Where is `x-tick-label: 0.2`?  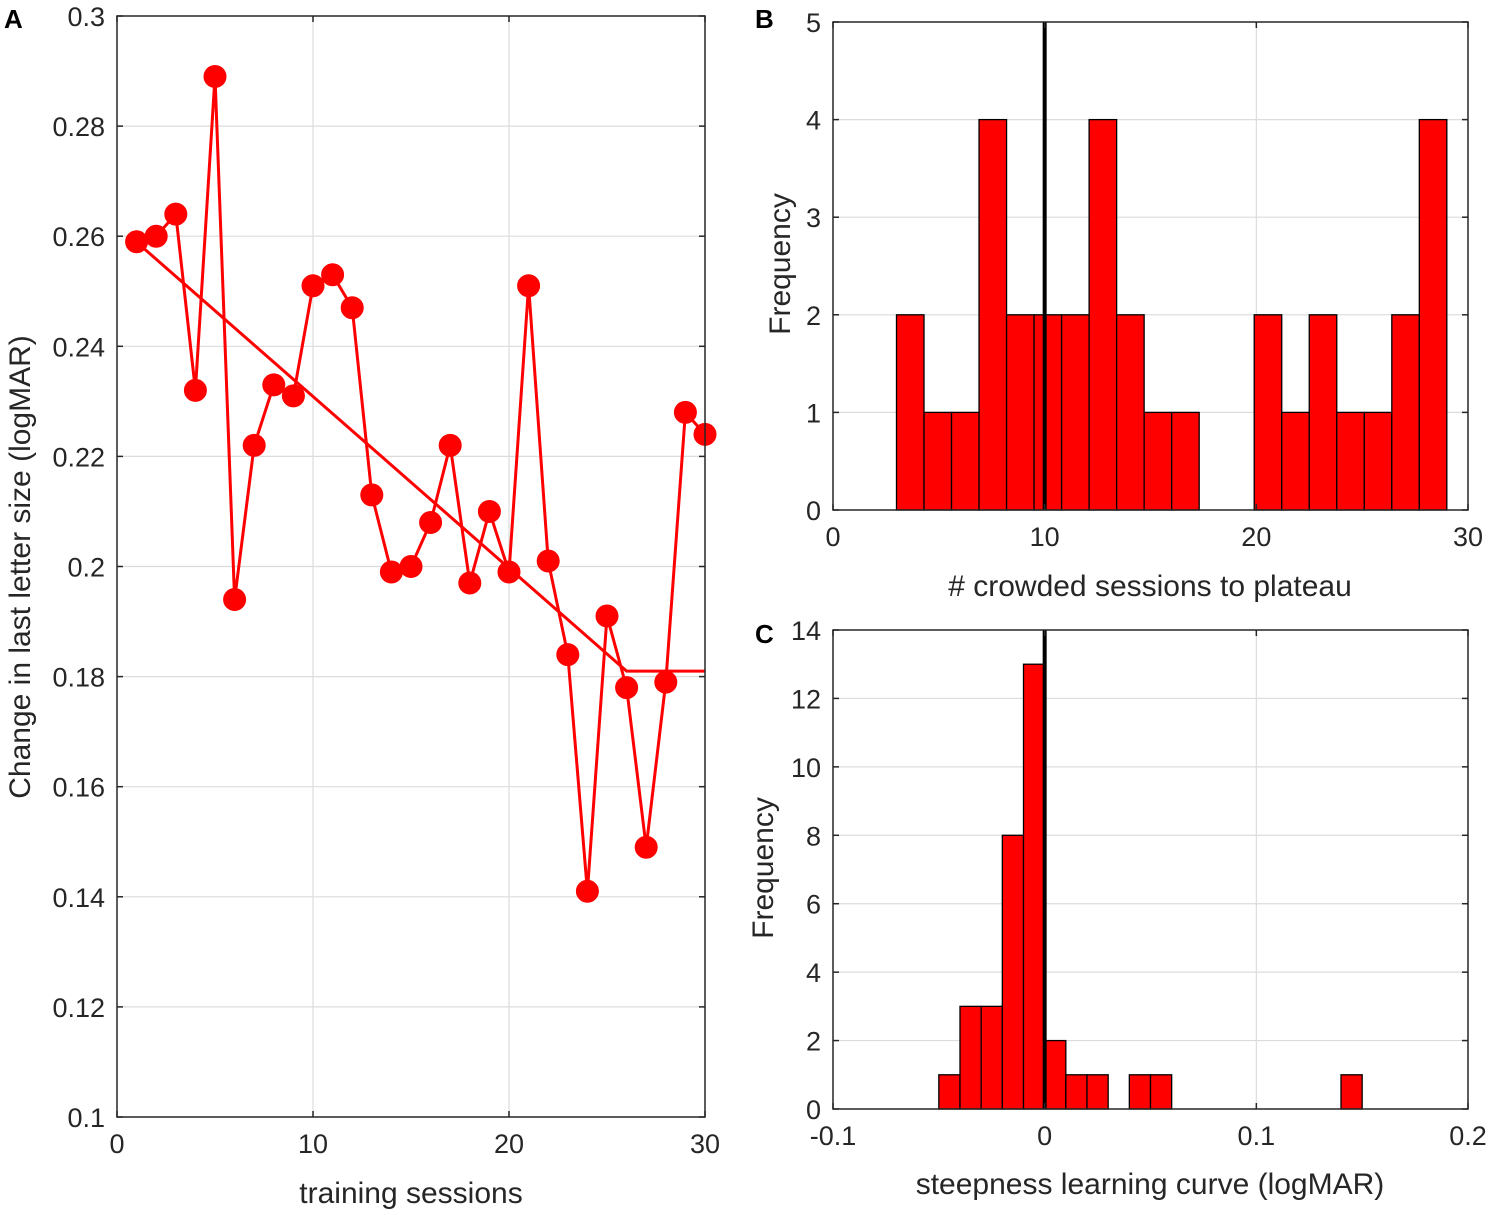 x-tick-label: 0.2 is located at coordinates (1468, 1136).